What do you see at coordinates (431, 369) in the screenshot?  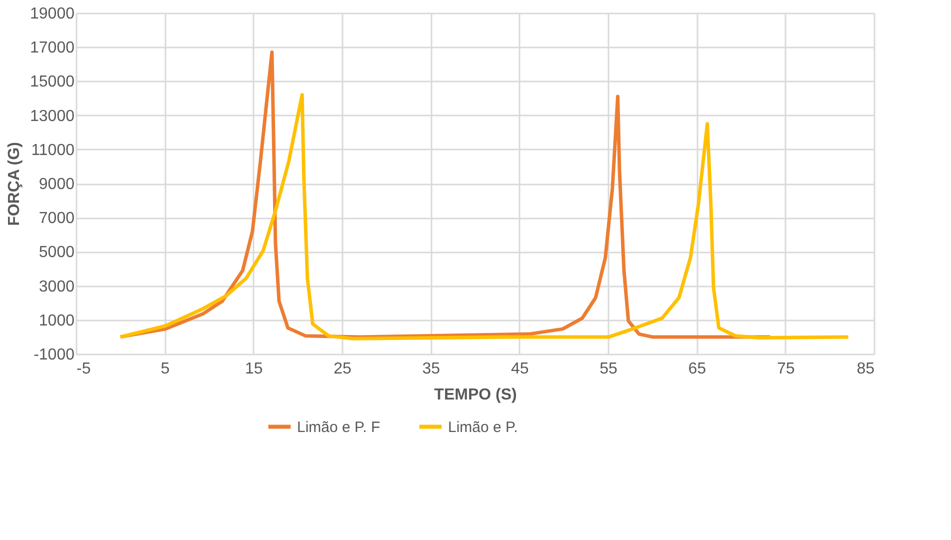 I see `x-tick-label: 35` at bounding box center [431, 369].